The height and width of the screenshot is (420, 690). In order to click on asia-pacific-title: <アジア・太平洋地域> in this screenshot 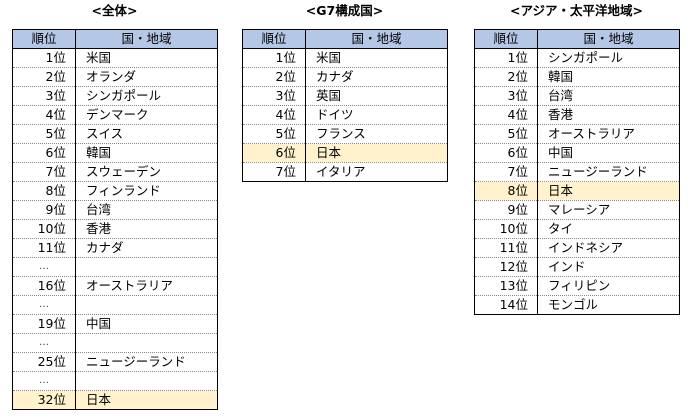, I will do `click(576, 10)`.